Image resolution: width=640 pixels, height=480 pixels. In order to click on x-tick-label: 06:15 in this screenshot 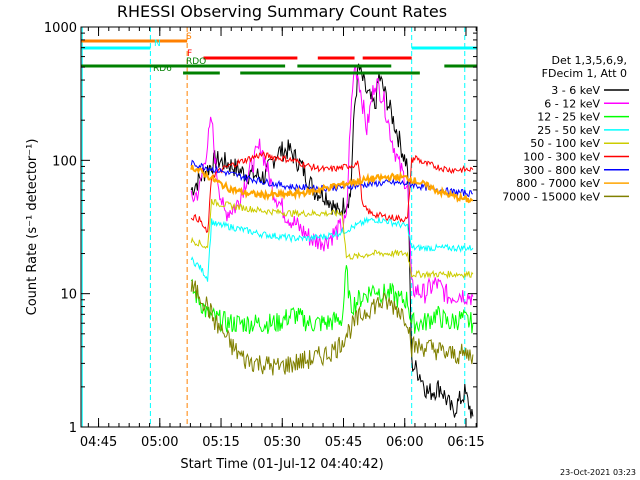, I will do `click(465, 442)`.